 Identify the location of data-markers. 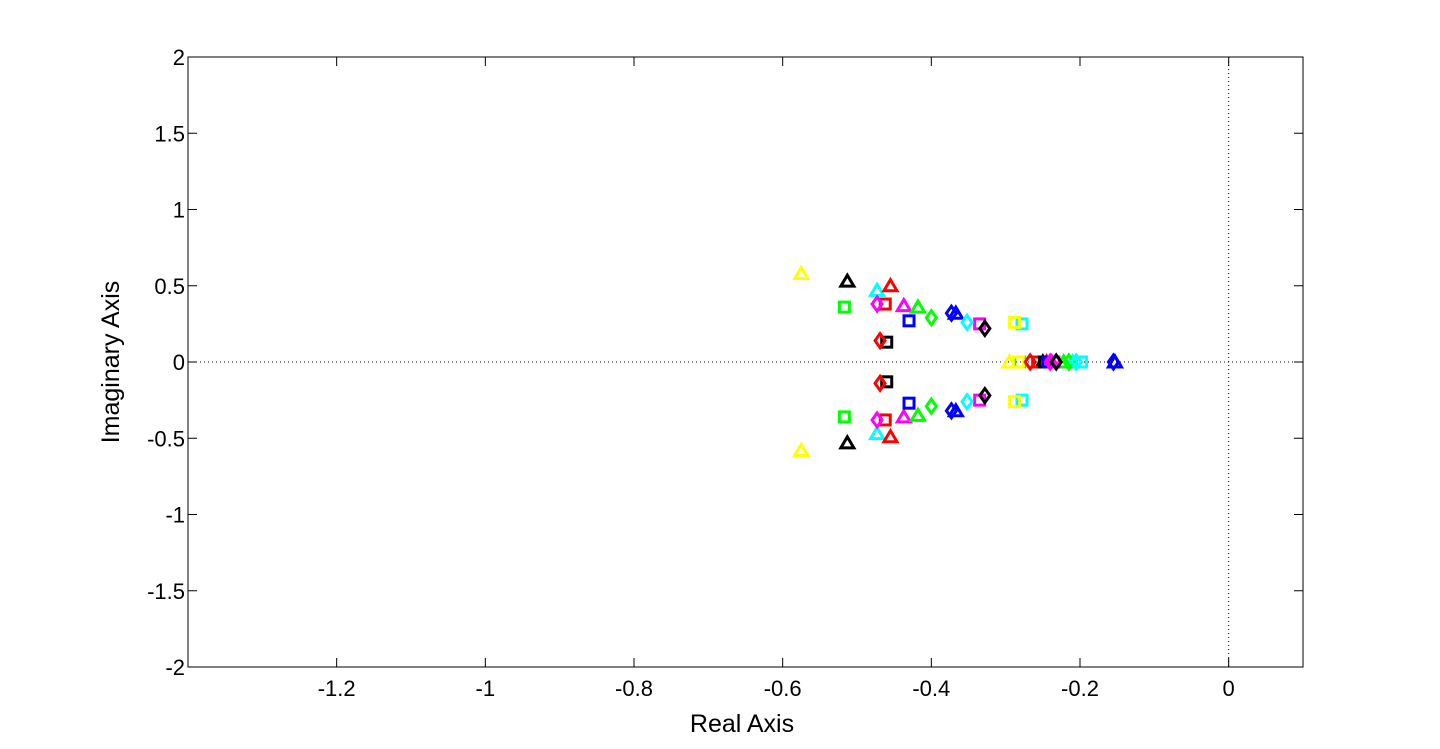
(958, 360).